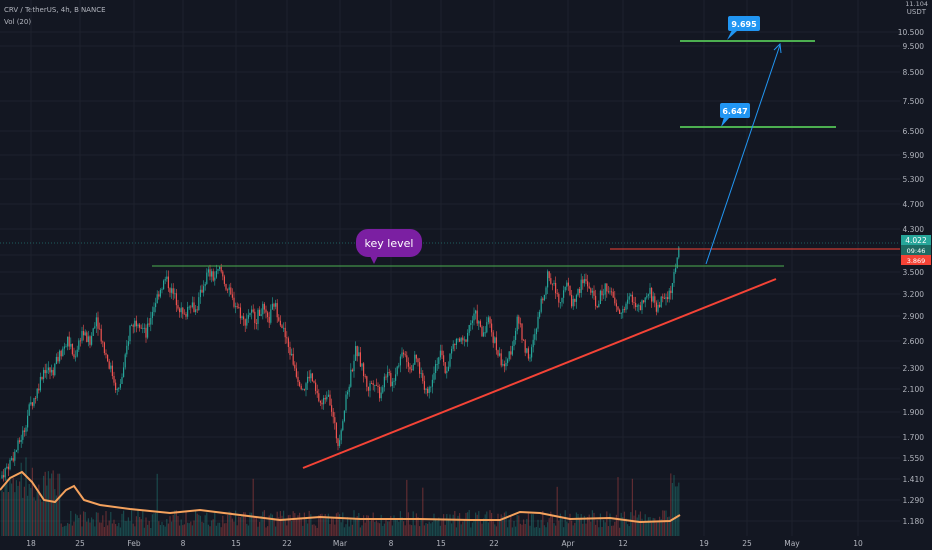 This screenshot has width=932, height=550. I want to click on key-level-label: key level, so click(389, 243).